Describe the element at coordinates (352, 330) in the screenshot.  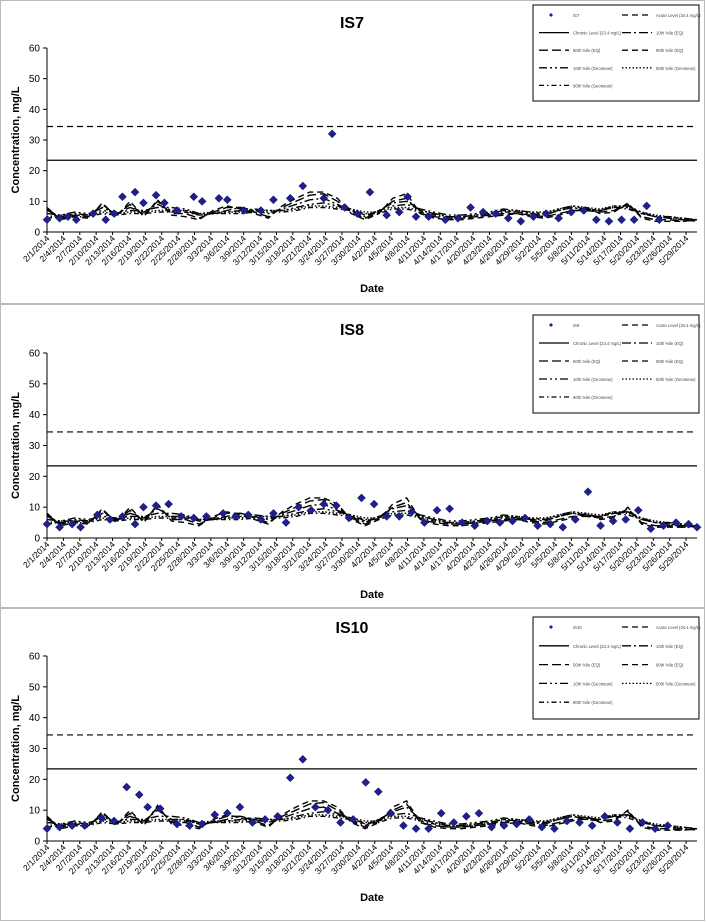
I see `chart-title: IS8` at that location.